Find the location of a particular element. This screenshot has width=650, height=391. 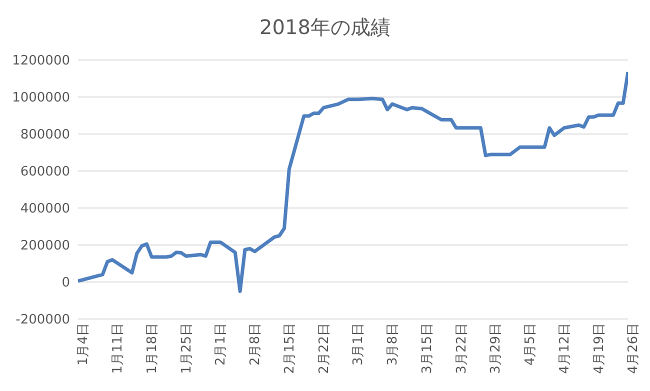

x-tick-label: 4月19日 is located at coordinates (599, 348).